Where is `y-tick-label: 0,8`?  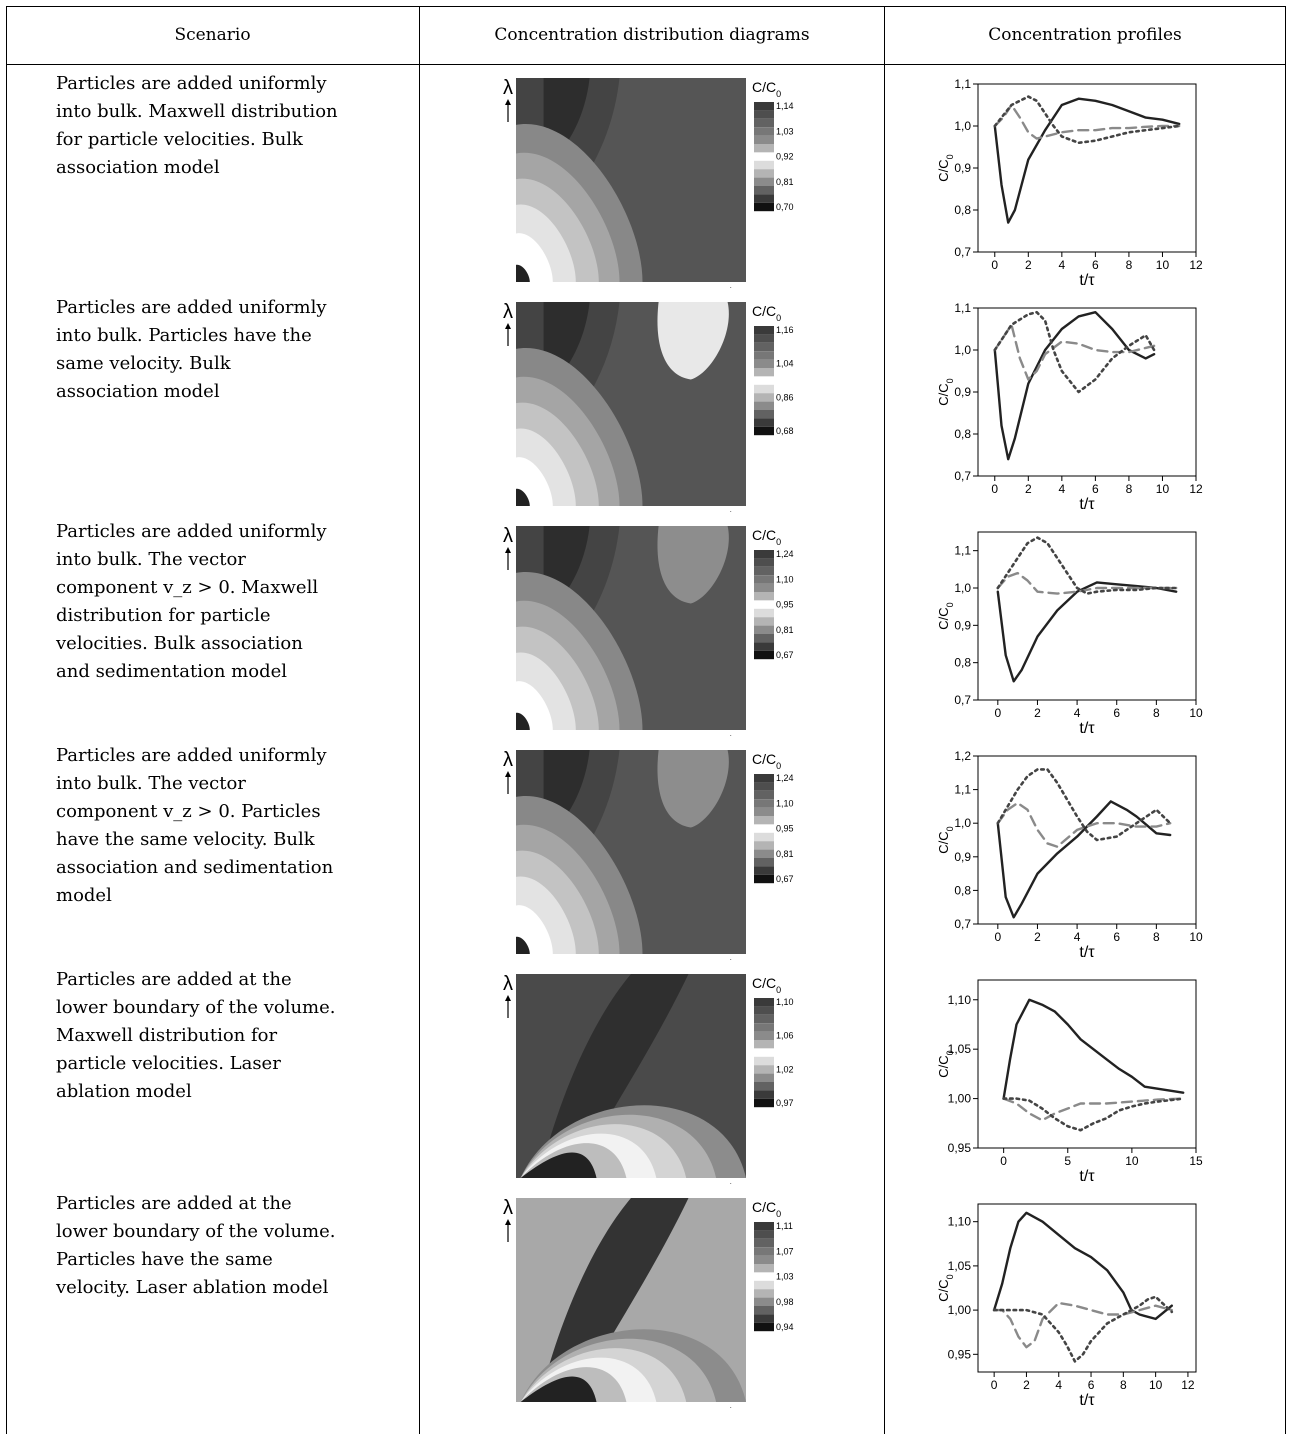 y-tick-label: 0,8 is located at coordinates (962, 210).